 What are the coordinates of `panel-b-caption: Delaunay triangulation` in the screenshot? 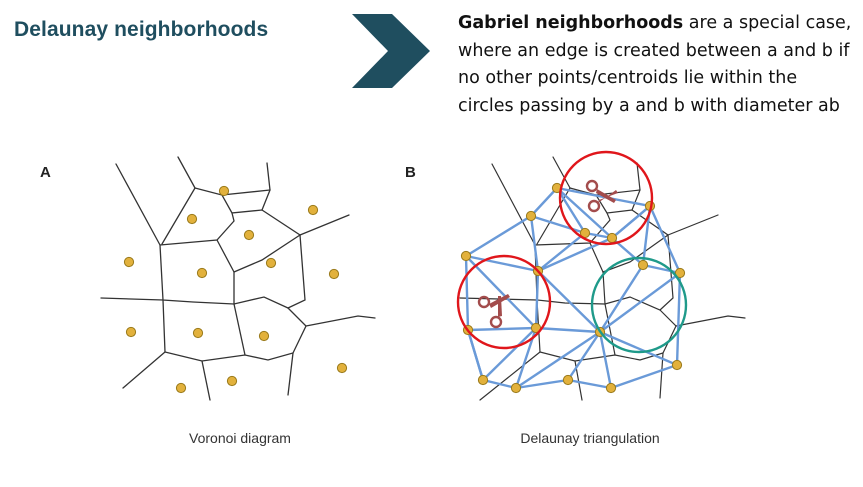 It's located at (590, 438).